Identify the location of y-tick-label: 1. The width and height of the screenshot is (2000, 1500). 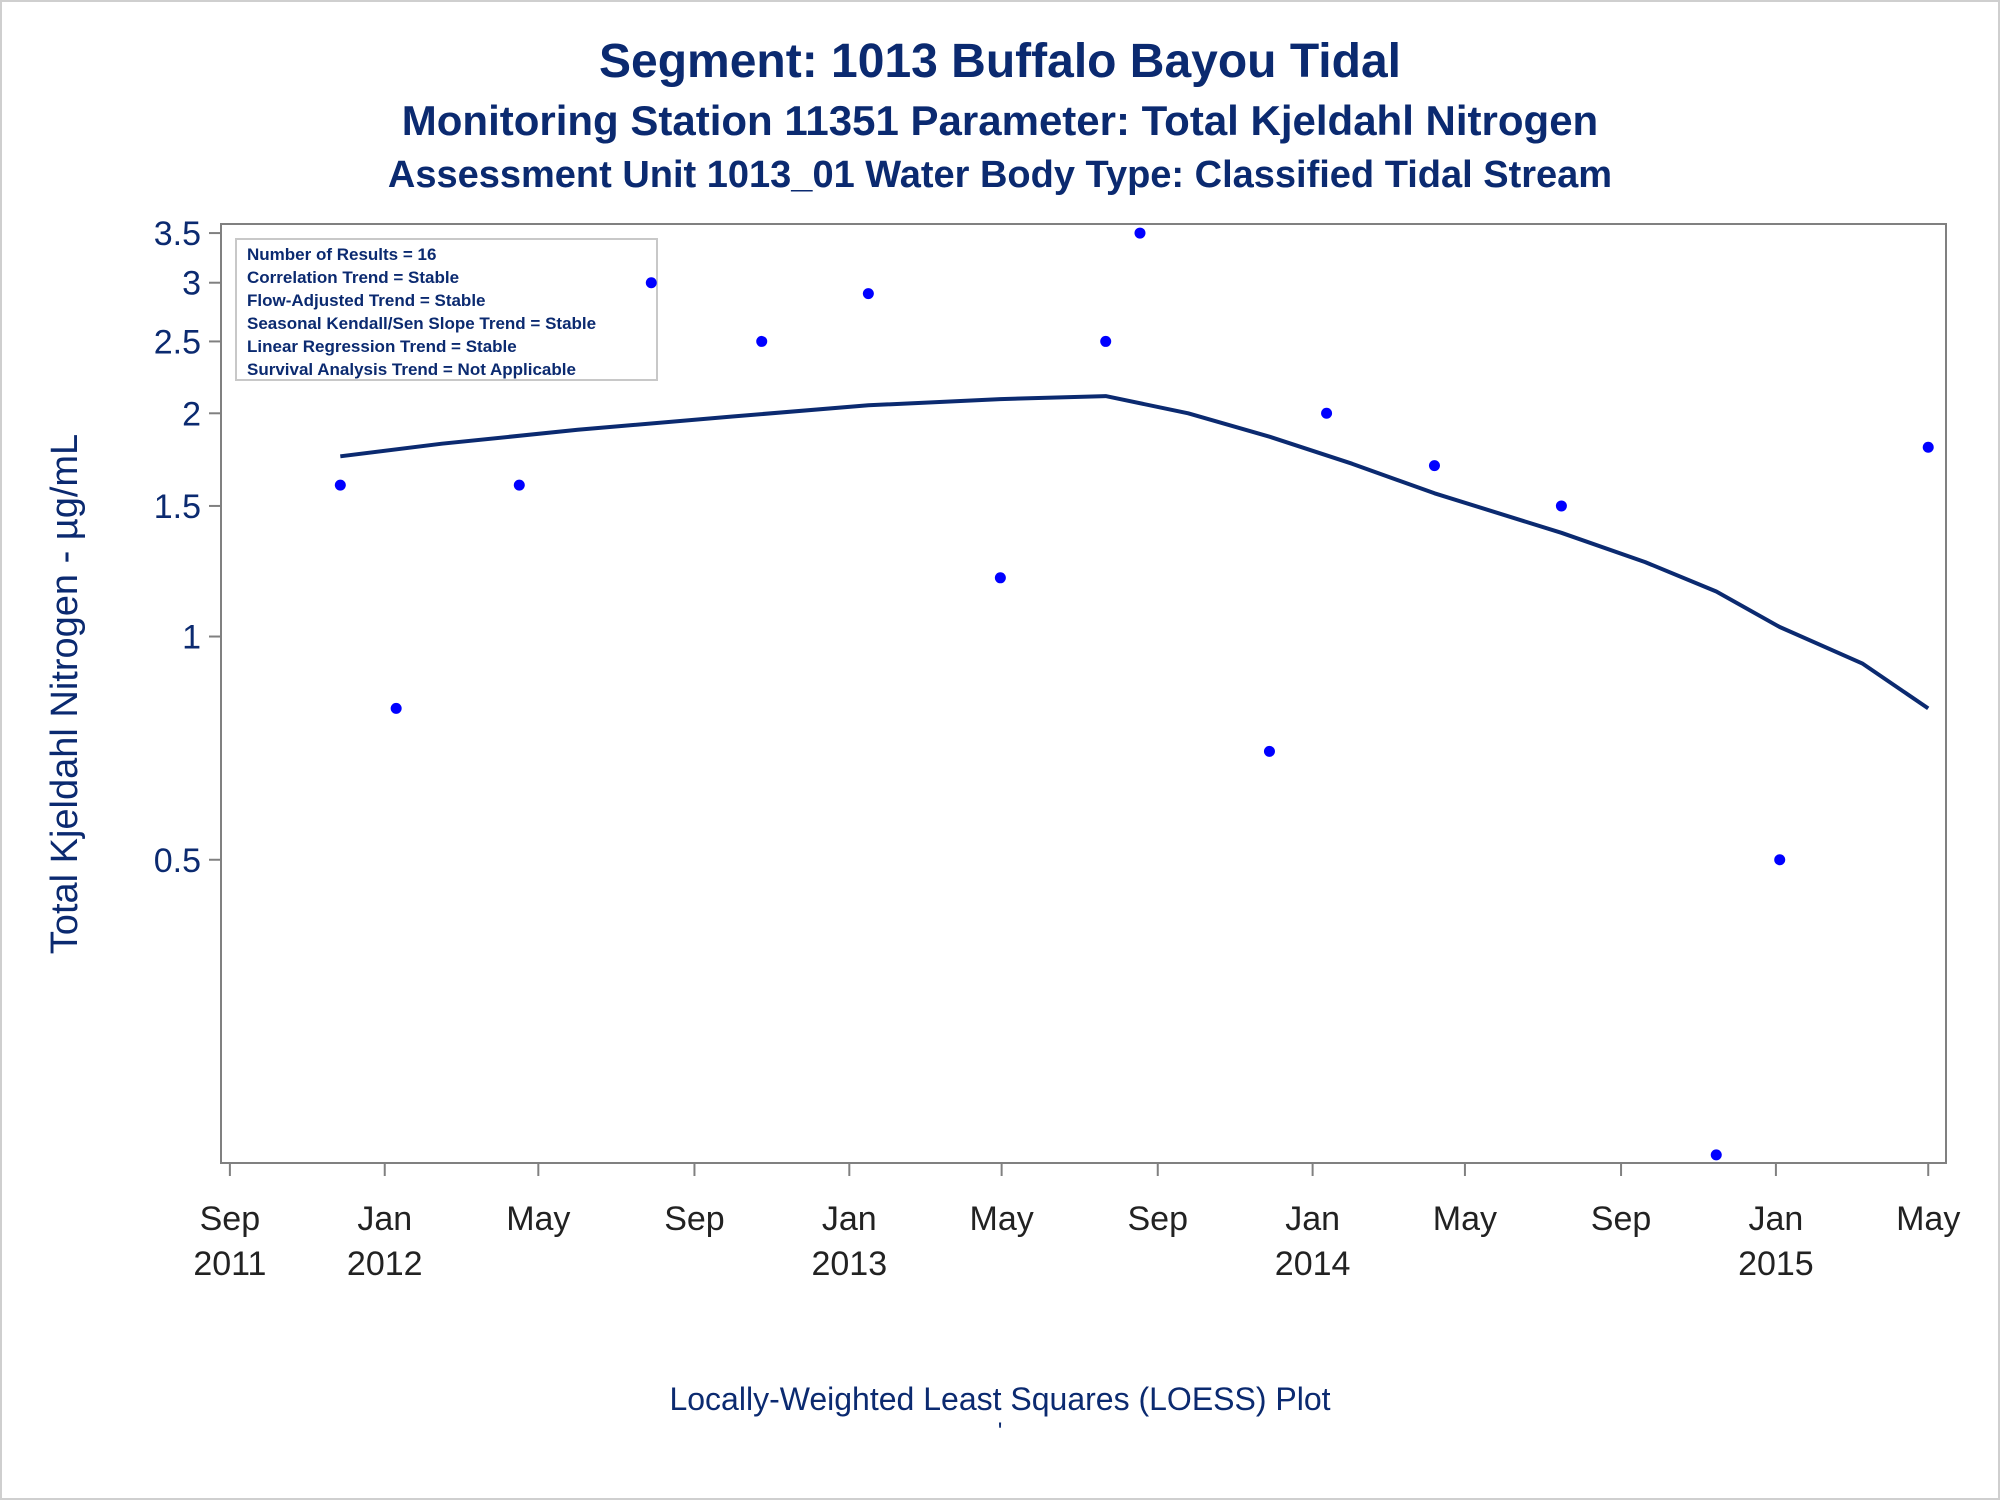
(191, 638).